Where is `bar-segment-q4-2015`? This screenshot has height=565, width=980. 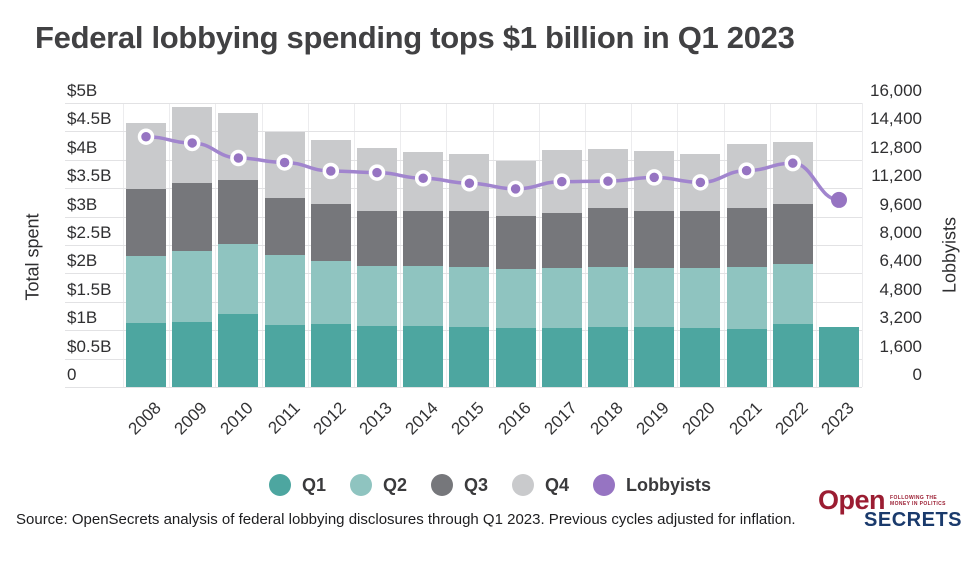 bar-segment-q4-2015 is located at coordinates (469, 182).